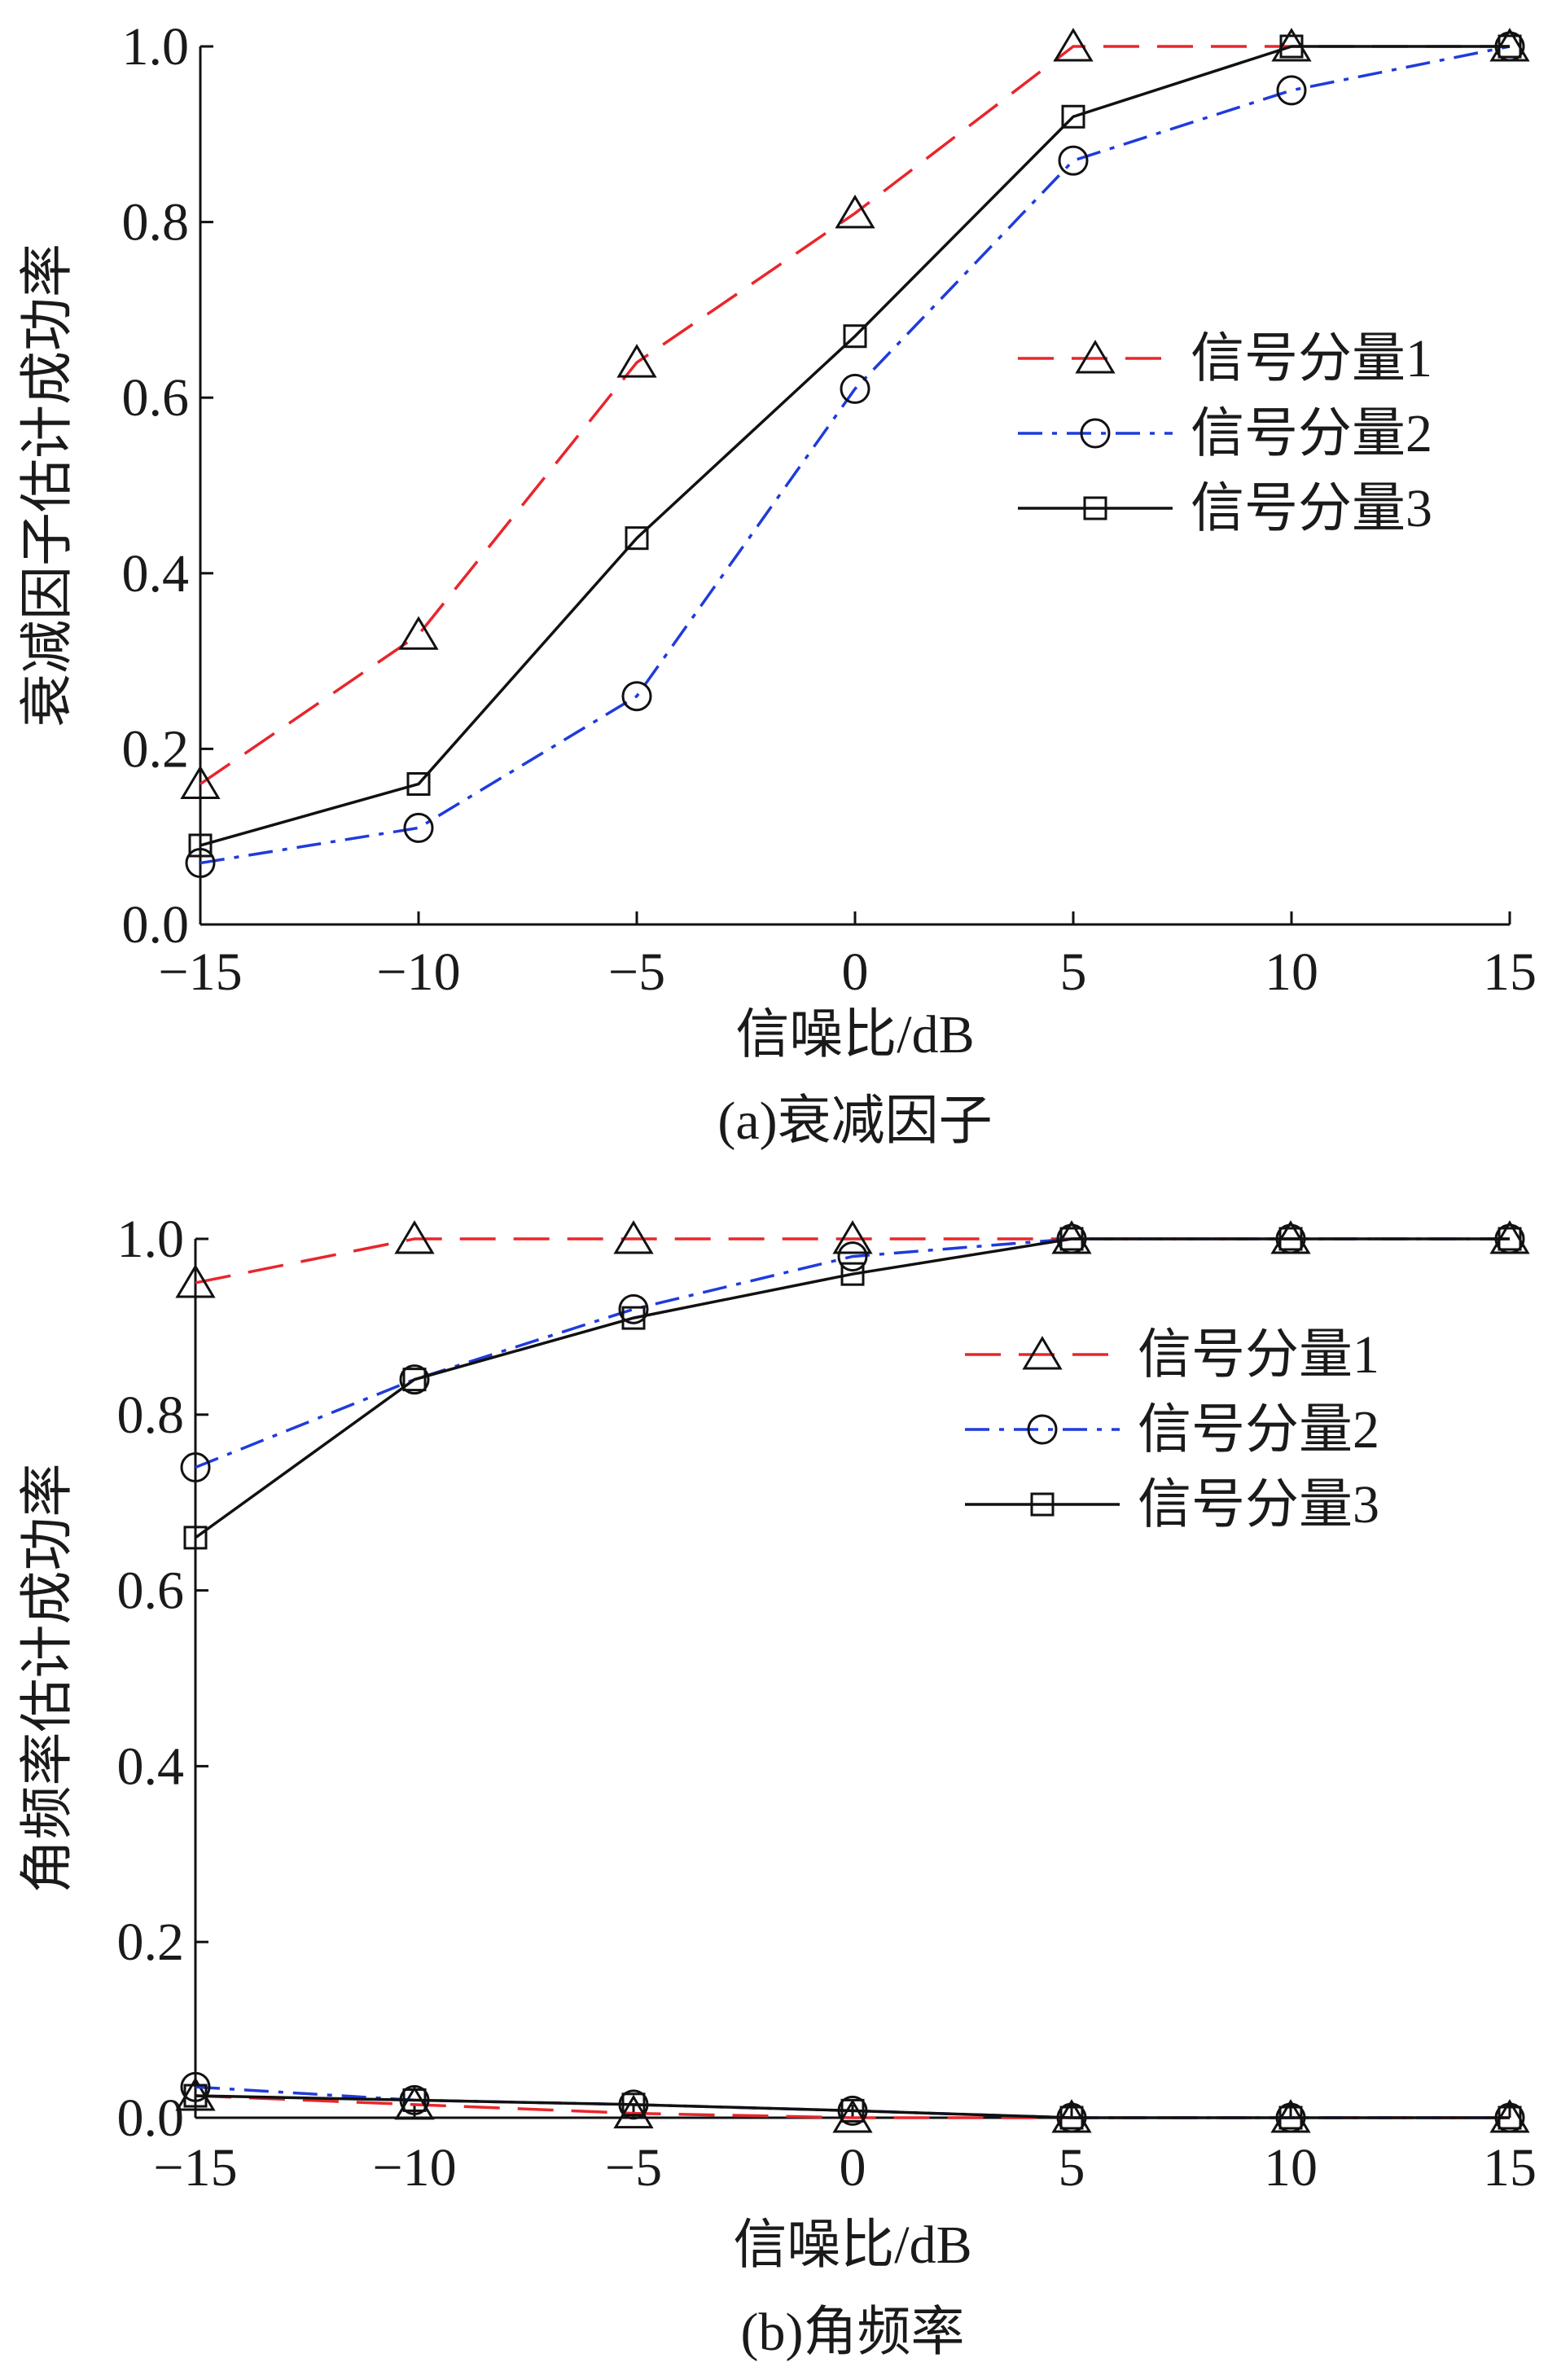  What do you see at coordinates (854, 1121) in the screenshot?
I see `panel-caption: (a)衰减因子` at bounding box center [854, 1121].